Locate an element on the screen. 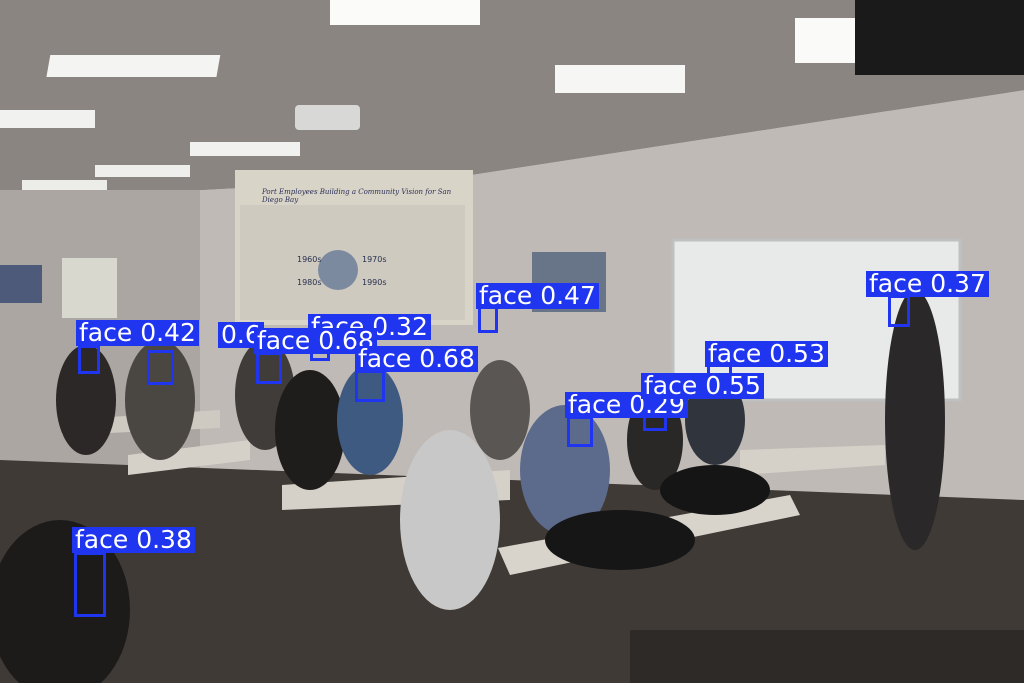 The image size is (1024, 683). face-label-4: face 0.42 is located at coordinates (137, 333).